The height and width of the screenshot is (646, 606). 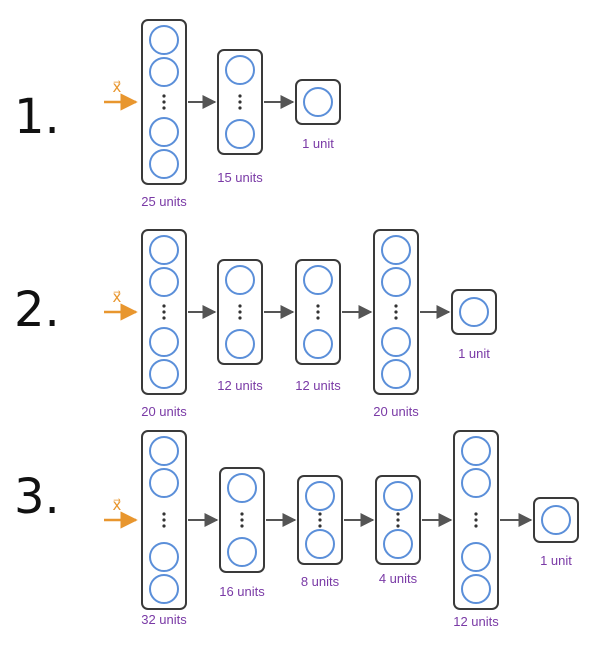 I want to click on layer-unit-label: 8 units, so click(x=320, y=581).